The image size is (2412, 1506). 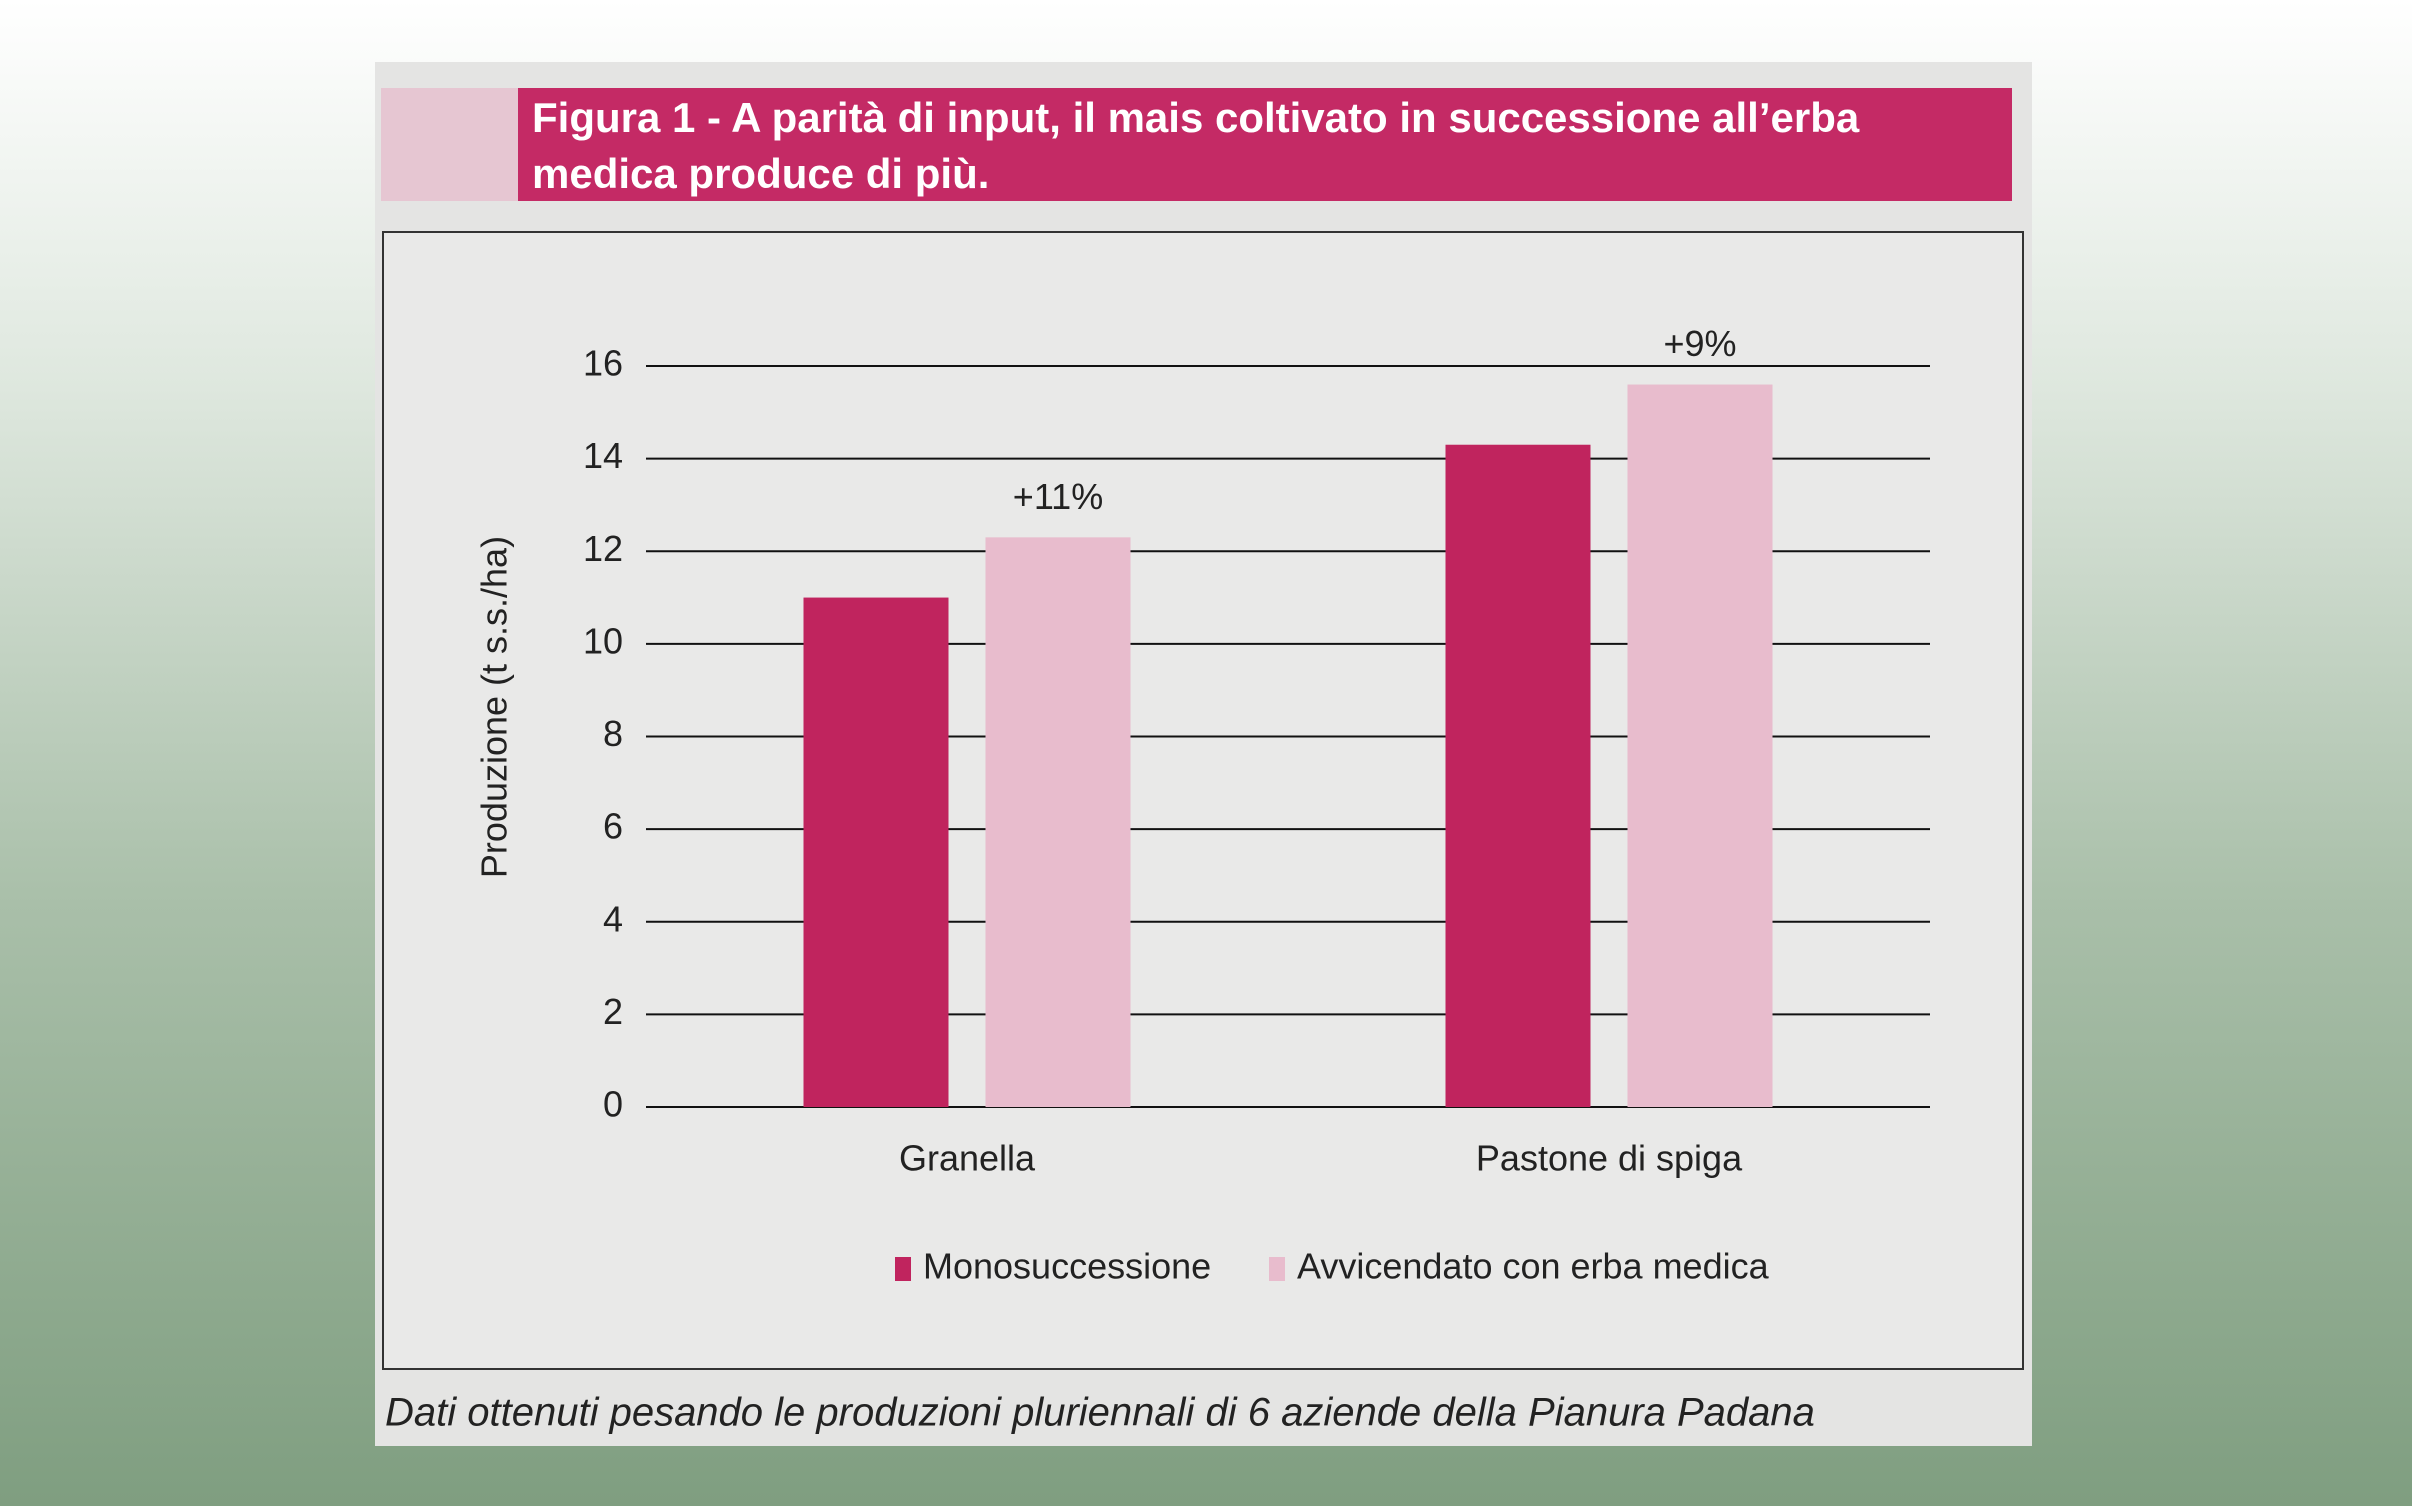 What do you see at coordinates (1533, 1266) in the screenshot?
I see `legend-label: Avvicendato con erba medica` at bounding box center [1533, 1266].